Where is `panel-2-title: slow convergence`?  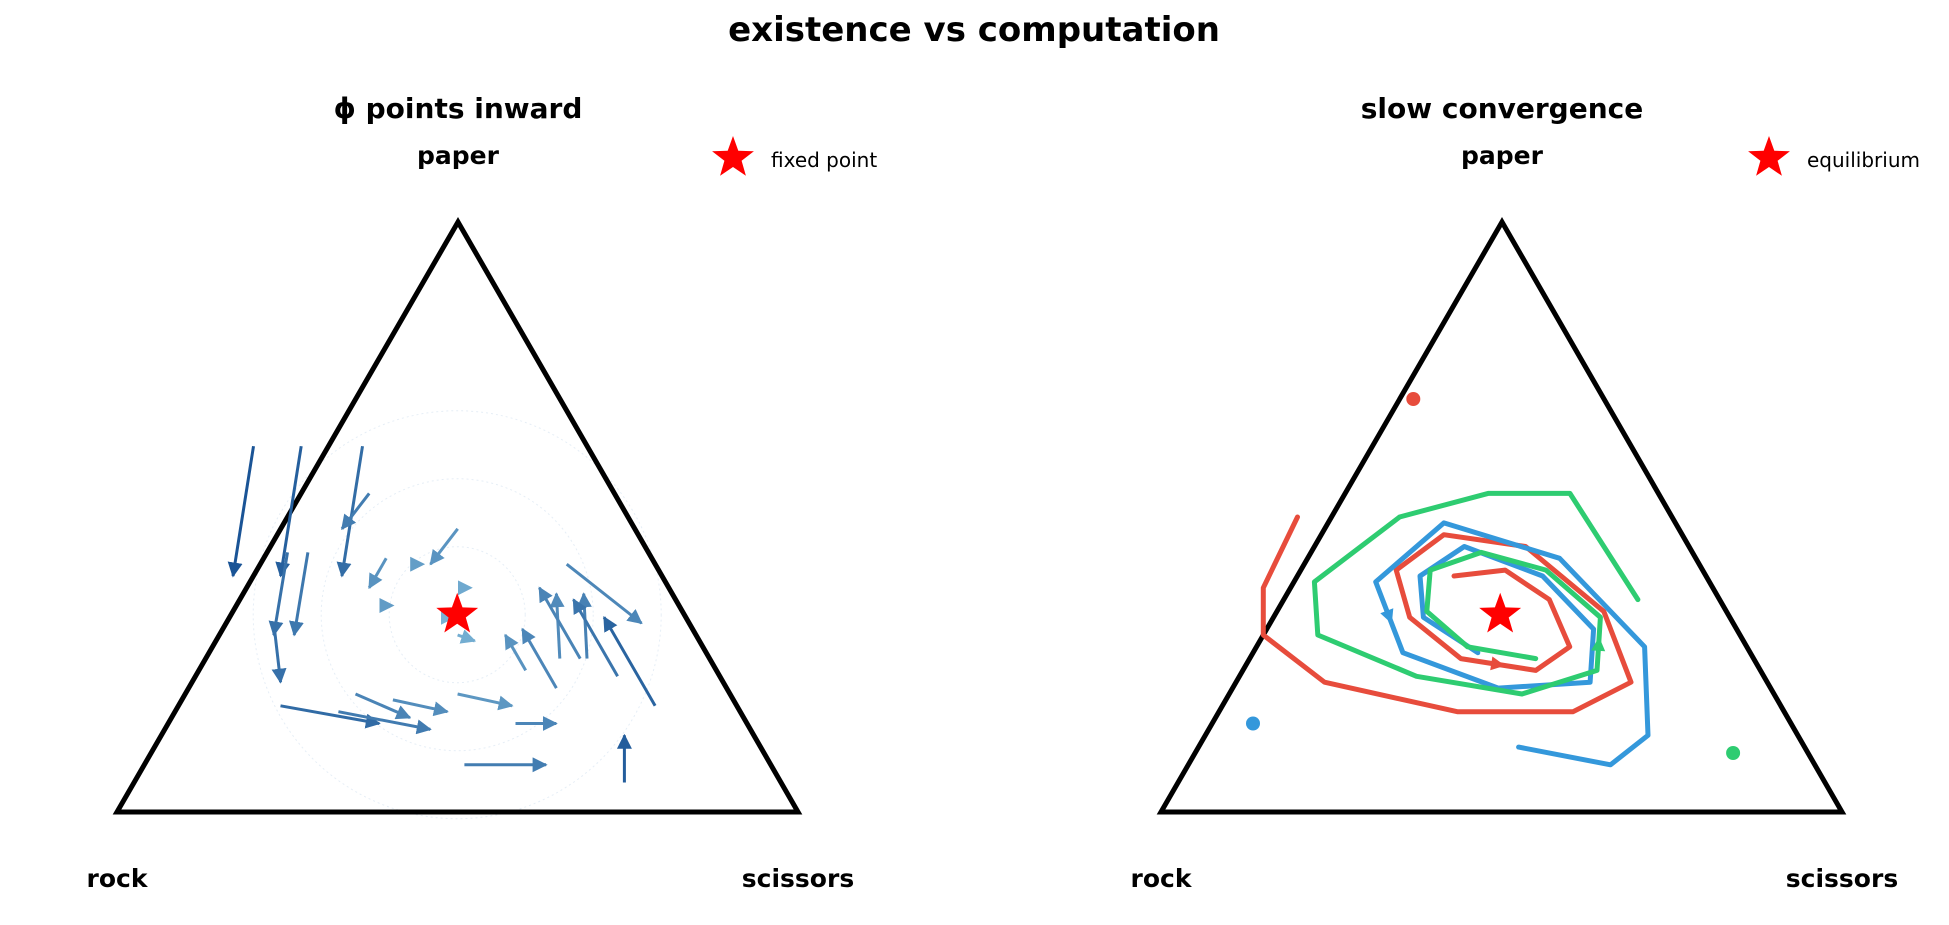
panel-2-title: slow convergence is located at coordinates (1502, 108).